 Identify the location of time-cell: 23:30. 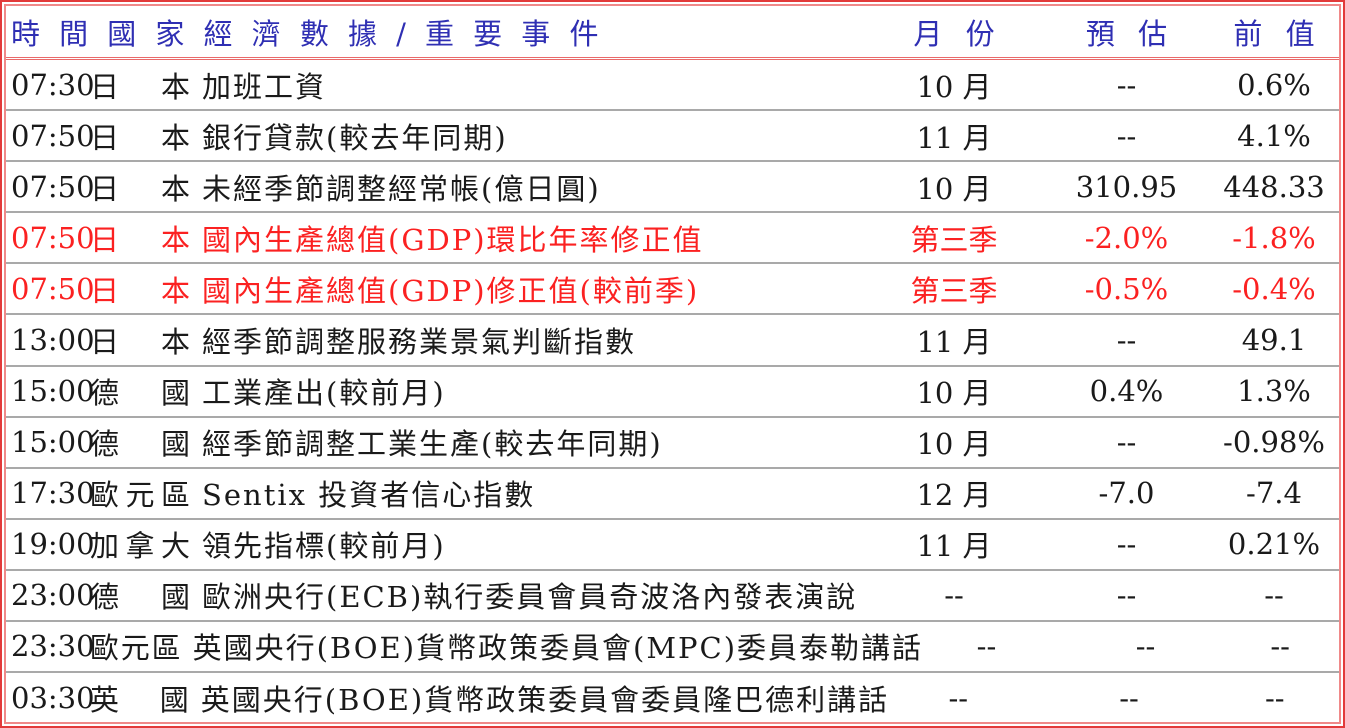
(53, 646).